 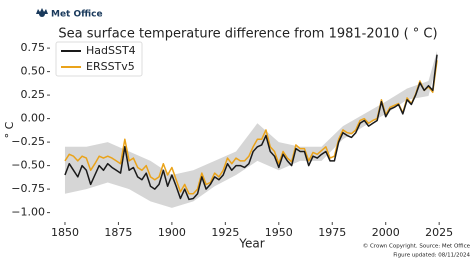 I want to click on legend: HadSST4 ERSSTv5, so click(x=99, y=59).